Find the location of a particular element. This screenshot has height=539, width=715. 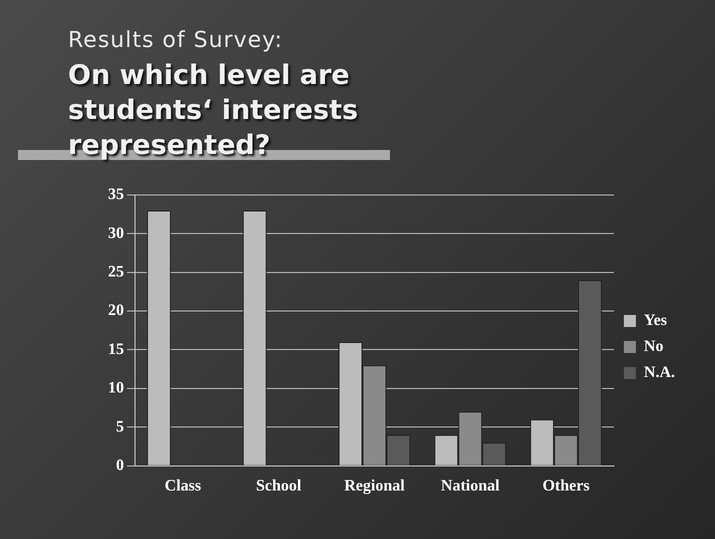

legend-label: N.A. is located at coordinates (659, 373).